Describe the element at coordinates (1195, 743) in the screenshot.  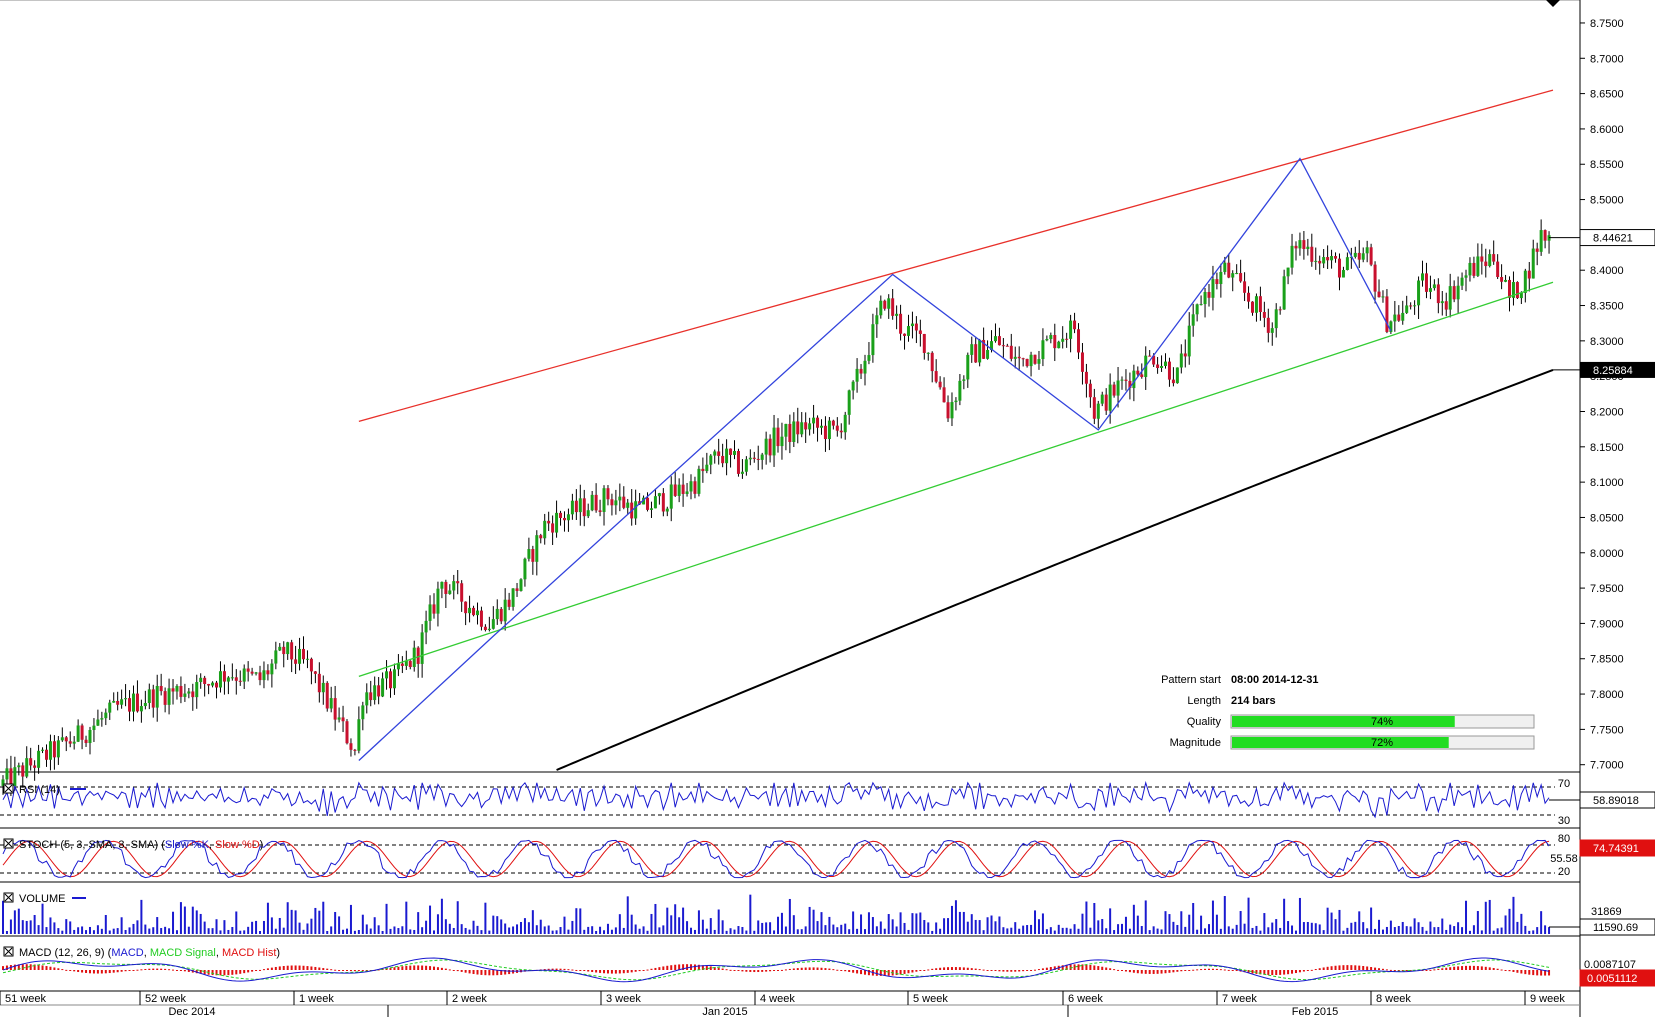
I see `magnitude-label: Magnitude` at that location.